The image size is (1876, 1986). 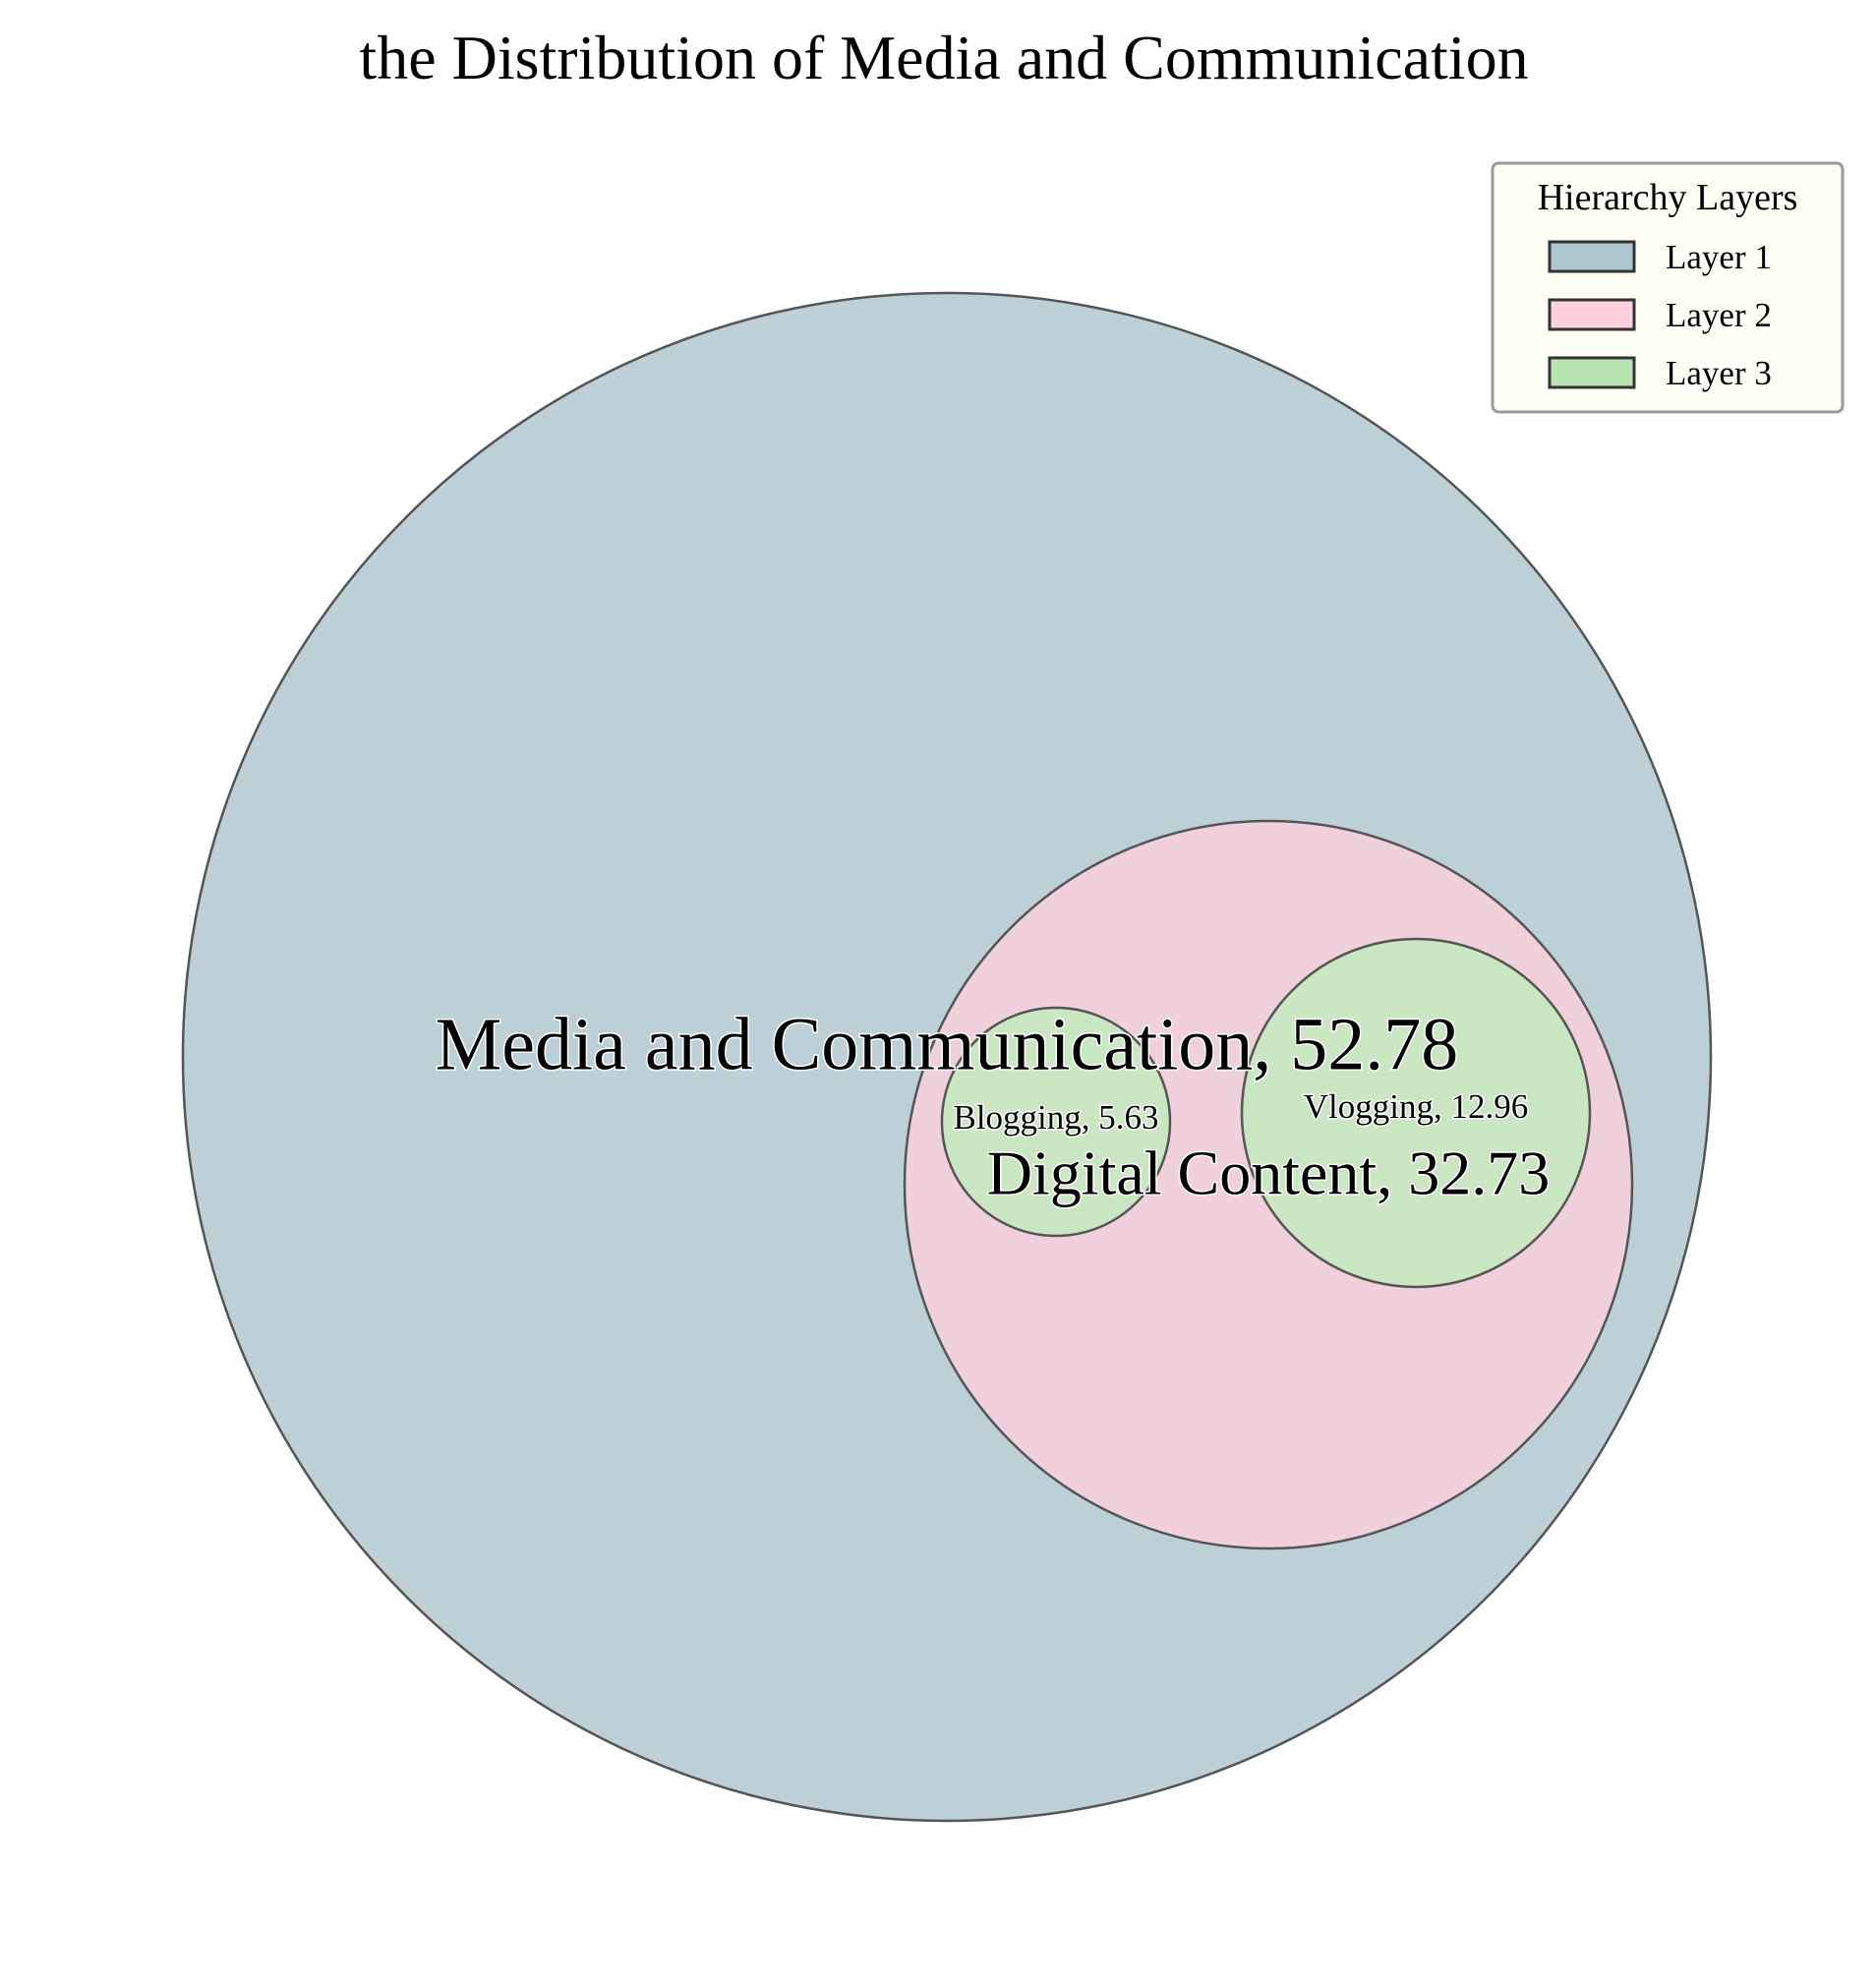 What do you see at coordinates (1268, 1173) in the screenshot?
I see `label-digital: Digital Content, 32.73` at bounding box center [1268, 1173].